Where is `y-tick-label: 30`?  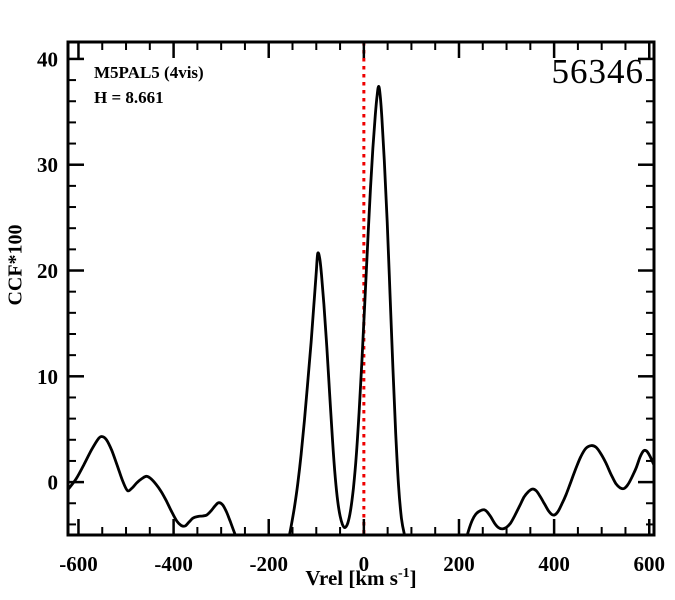
y-tick-label: 30 is located at coordinates (47, 165).